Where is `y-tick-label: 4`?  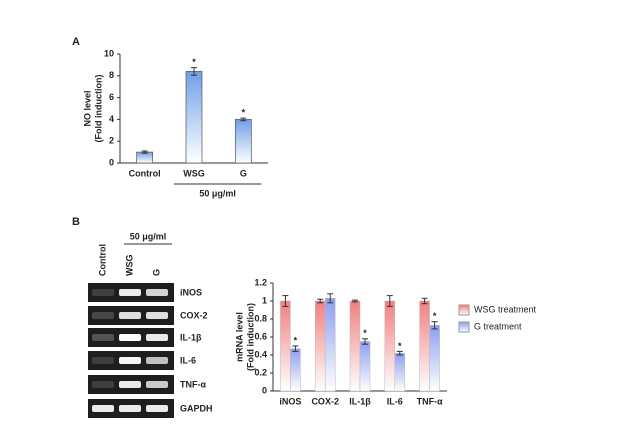
y-tick-label: 4 is located at coordinates (111, 119).